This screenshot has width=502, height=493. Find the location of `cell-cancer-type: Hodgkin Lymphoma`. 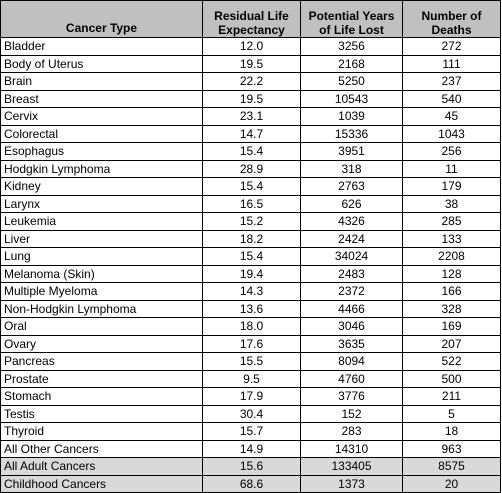

cell-cancer-type: Hodgkin Lymphoma is located at coordinates (101, 168).